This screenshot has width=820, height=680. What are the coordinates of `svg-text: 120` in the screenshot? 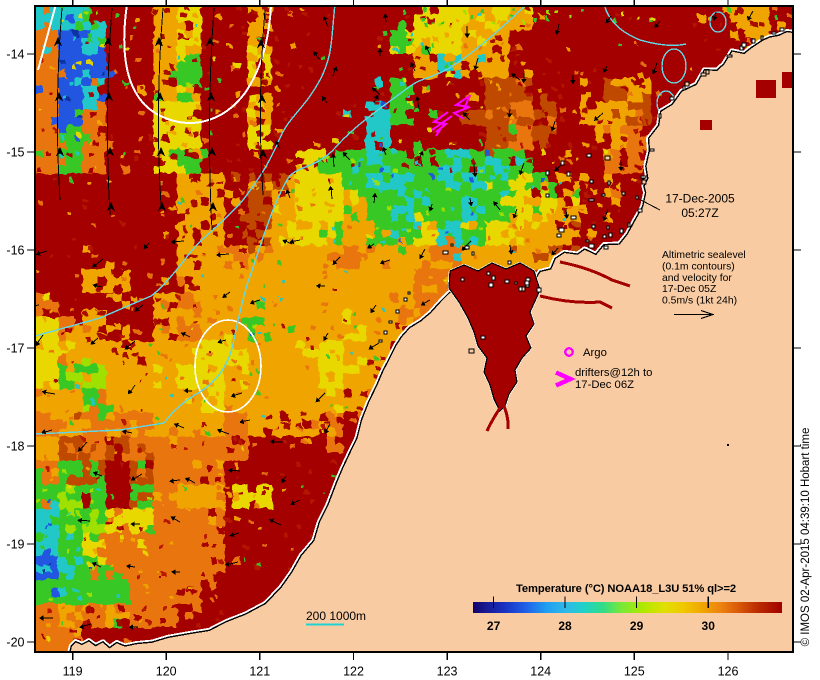 It's located at (166, 672).